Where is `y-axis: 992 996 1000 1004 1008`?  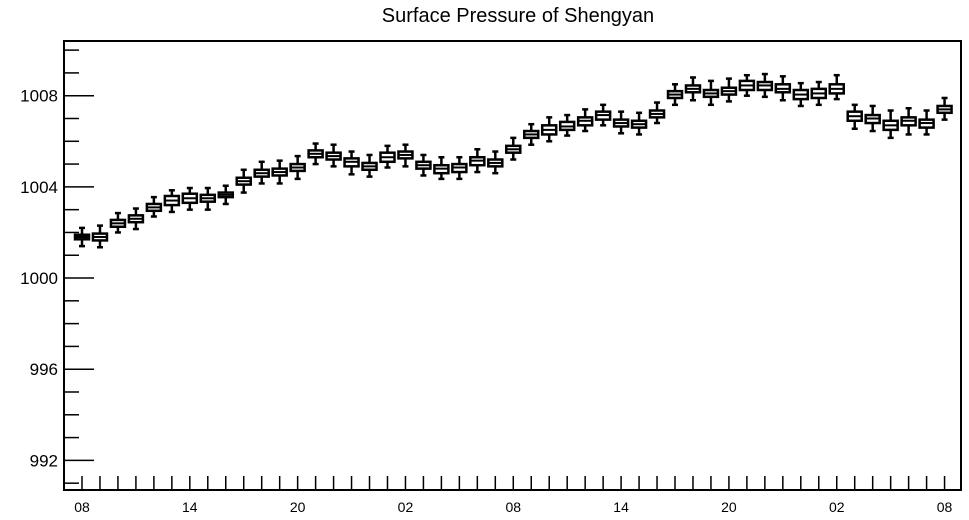 y-axis: 992 996 1000 1004 1008 is located at coordinates (57, 266).